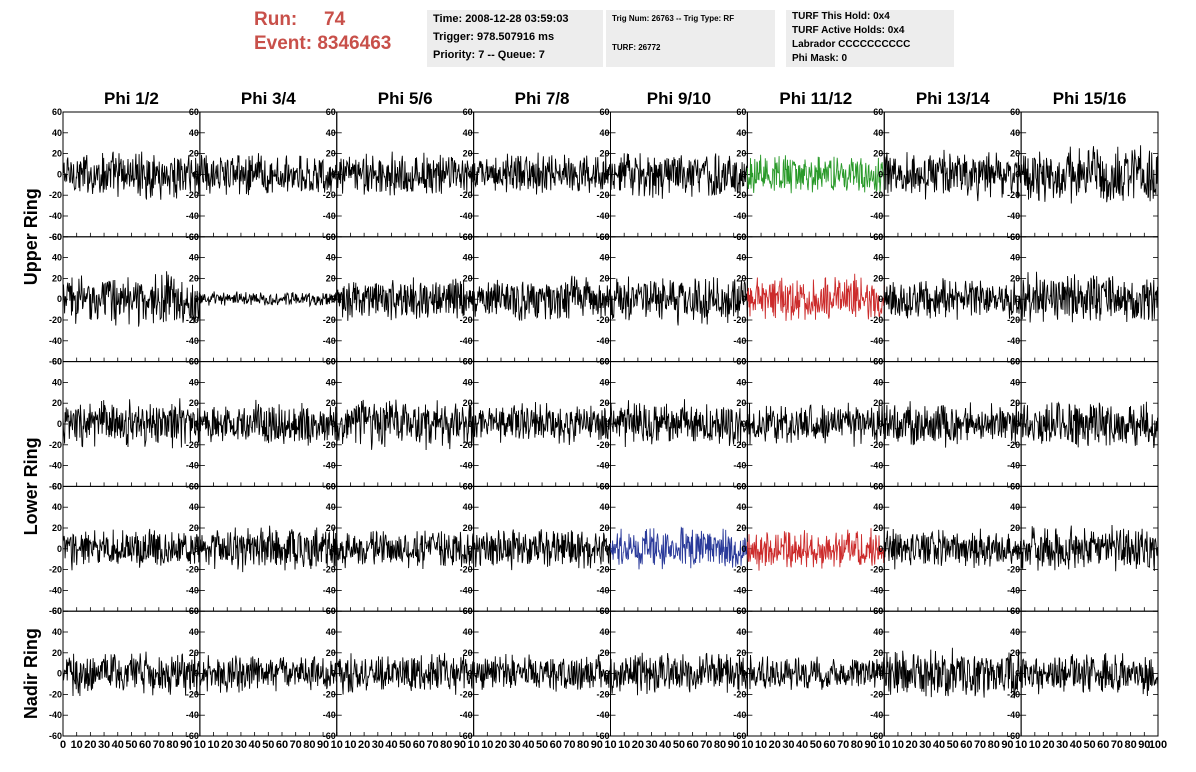  What do you see at coordinates (268, 745) in the screenshot?
I see `x-tick-label: 50` at bounding box center [268, 745].